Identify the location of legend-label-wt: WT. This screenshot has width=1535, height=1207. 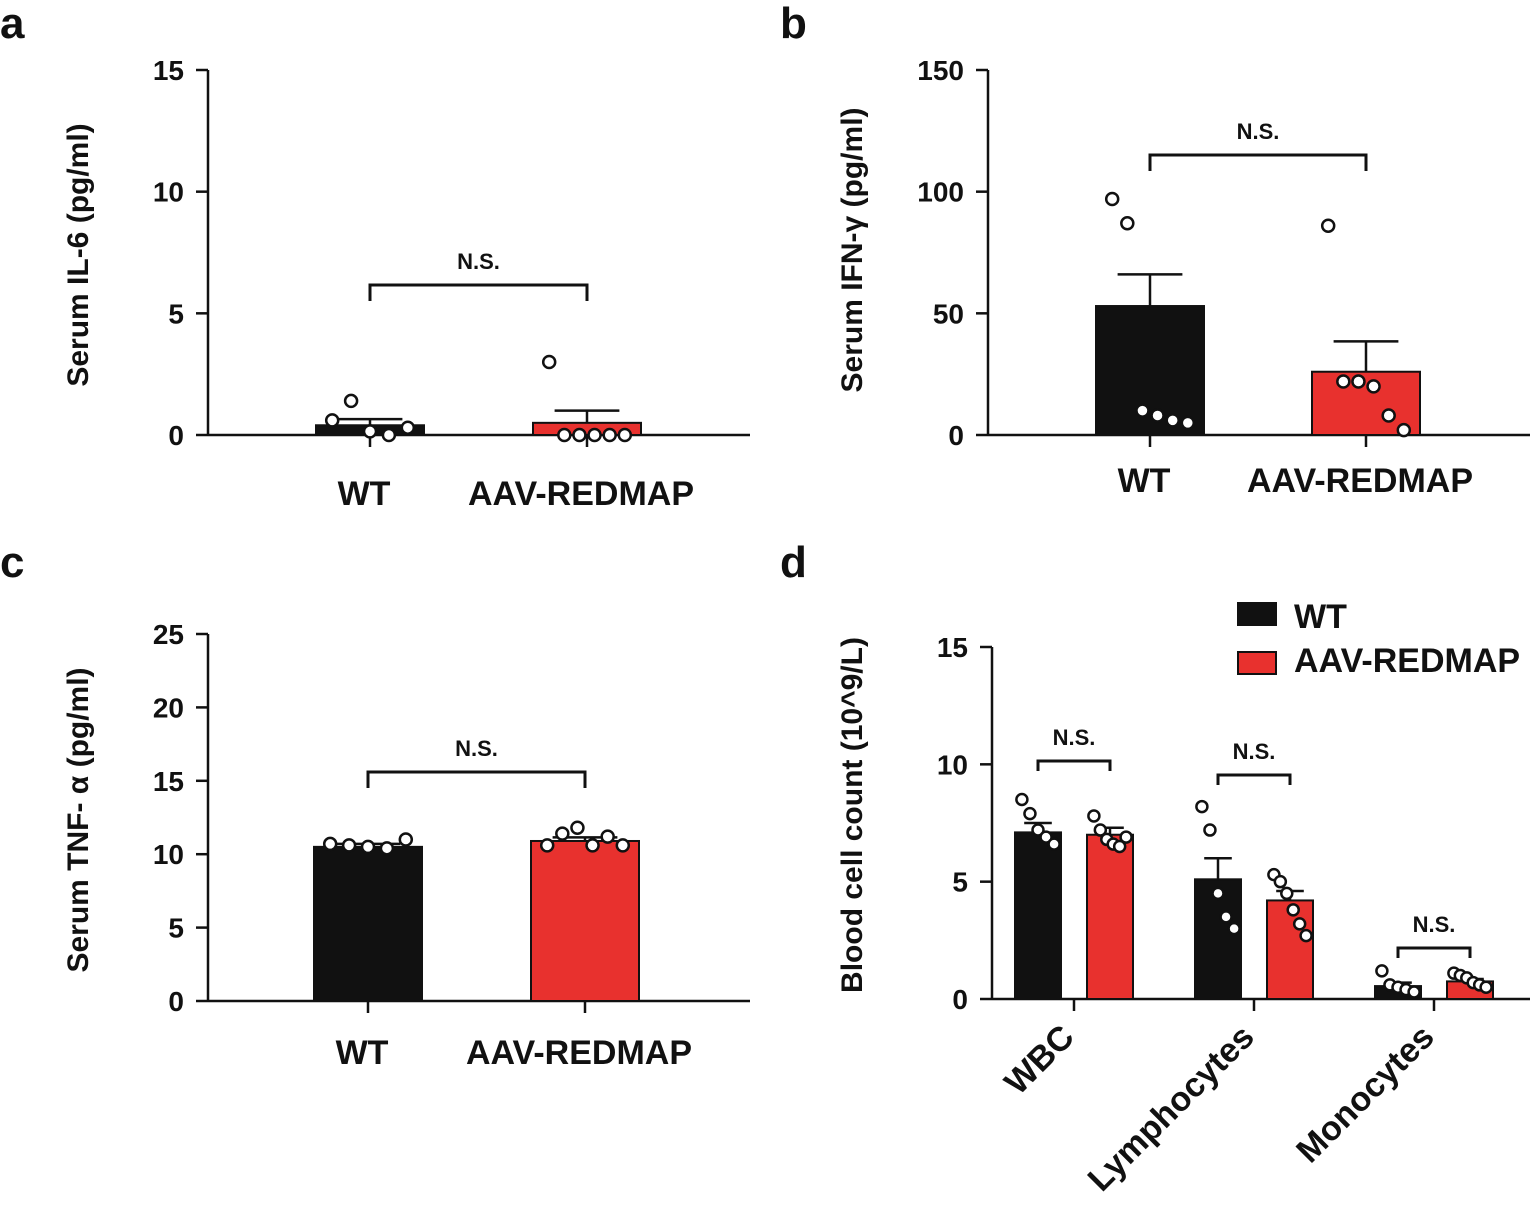
(1320, 617).